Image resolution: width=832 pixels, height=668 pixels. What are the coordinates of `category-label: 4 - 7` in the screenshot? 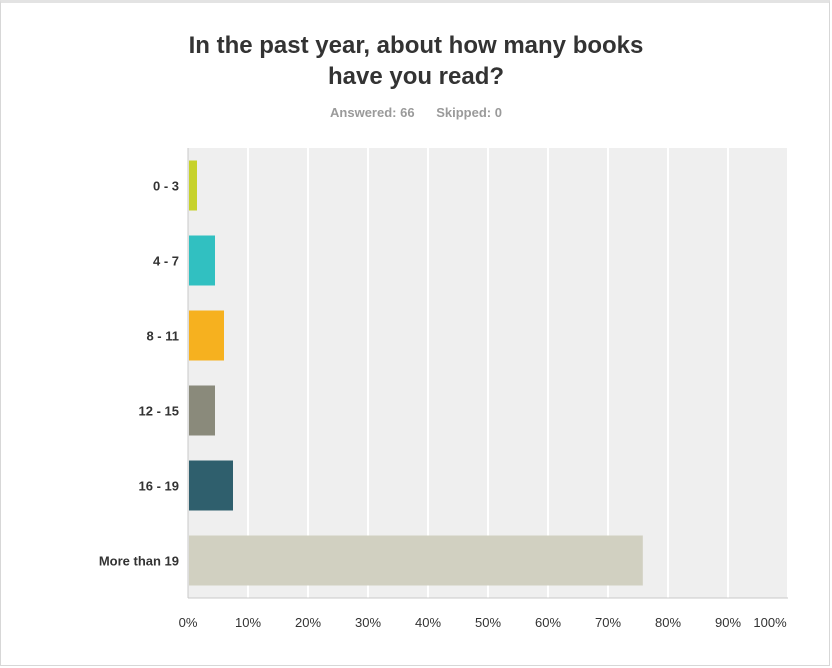 It's located at (166, 261).